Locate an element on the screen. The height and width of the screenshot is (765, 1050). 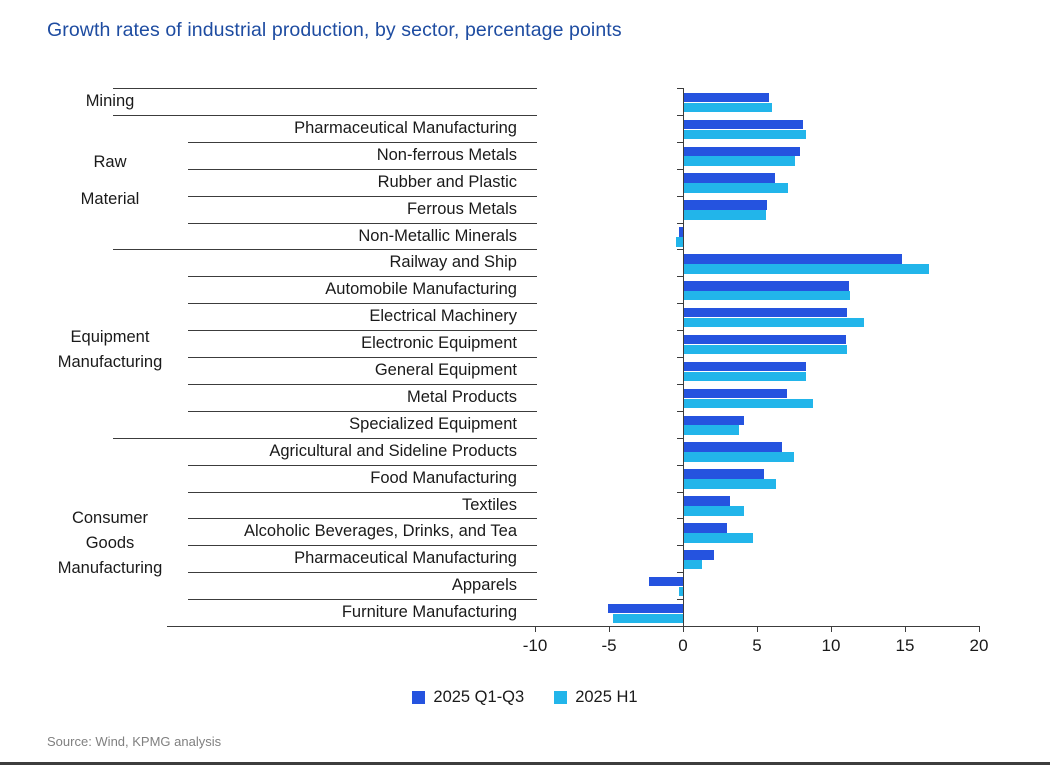
category-label: Railway and Ship is located at coordinates (453, 262).